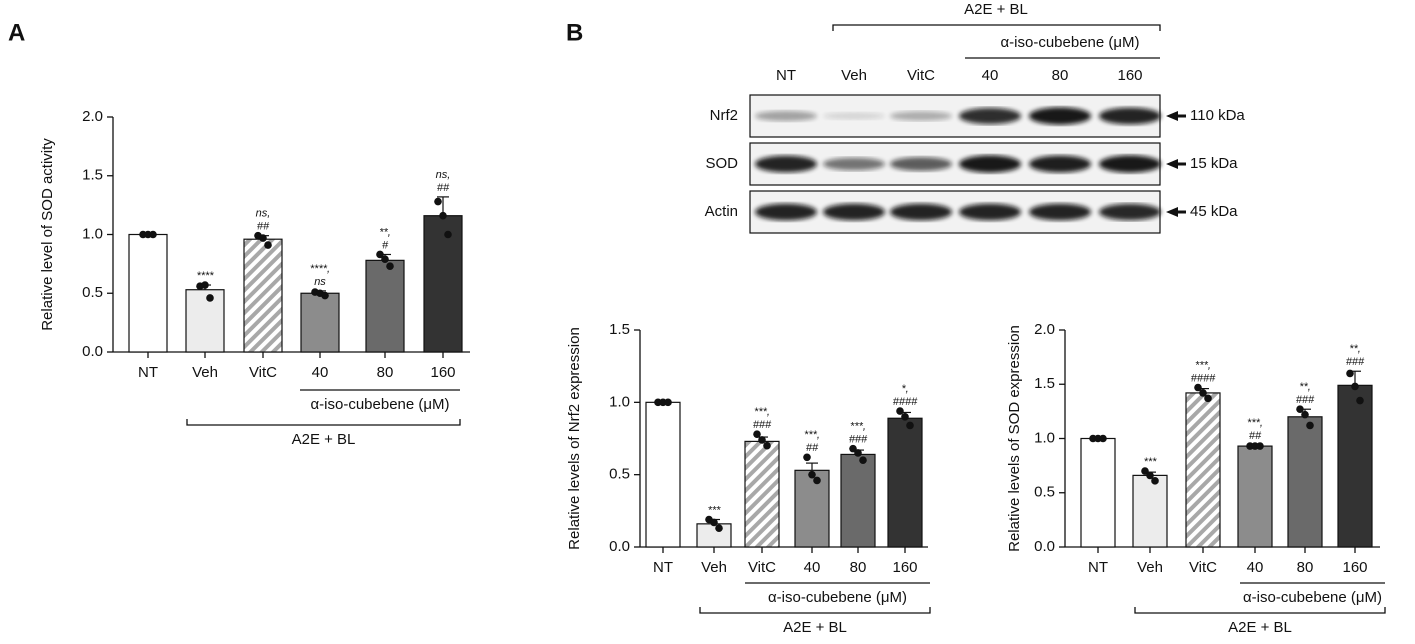 The image size is (1415, 644). I want to click on blot-size-label: 110 kDa, so click(1217, 115).